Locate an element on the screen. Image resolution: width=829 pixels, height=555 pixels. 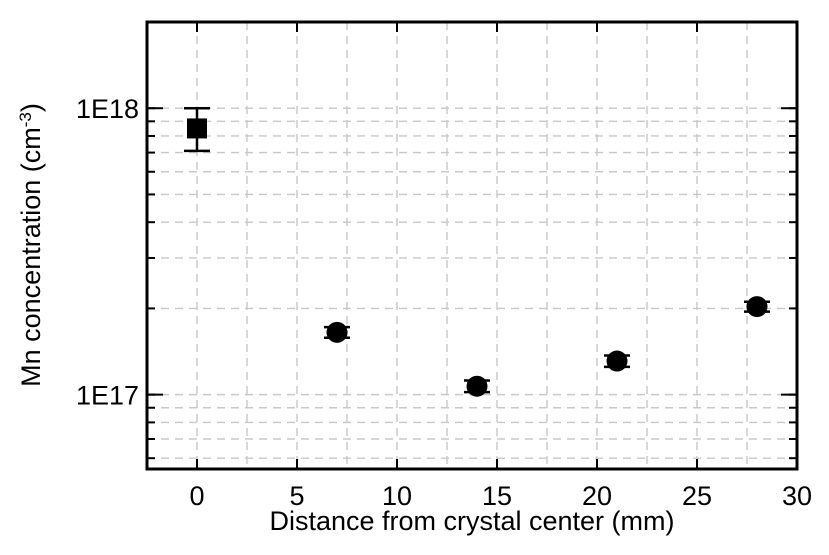
y-axis-label-prefix: Mn concentration (cm is located at coordinates (31, 257).